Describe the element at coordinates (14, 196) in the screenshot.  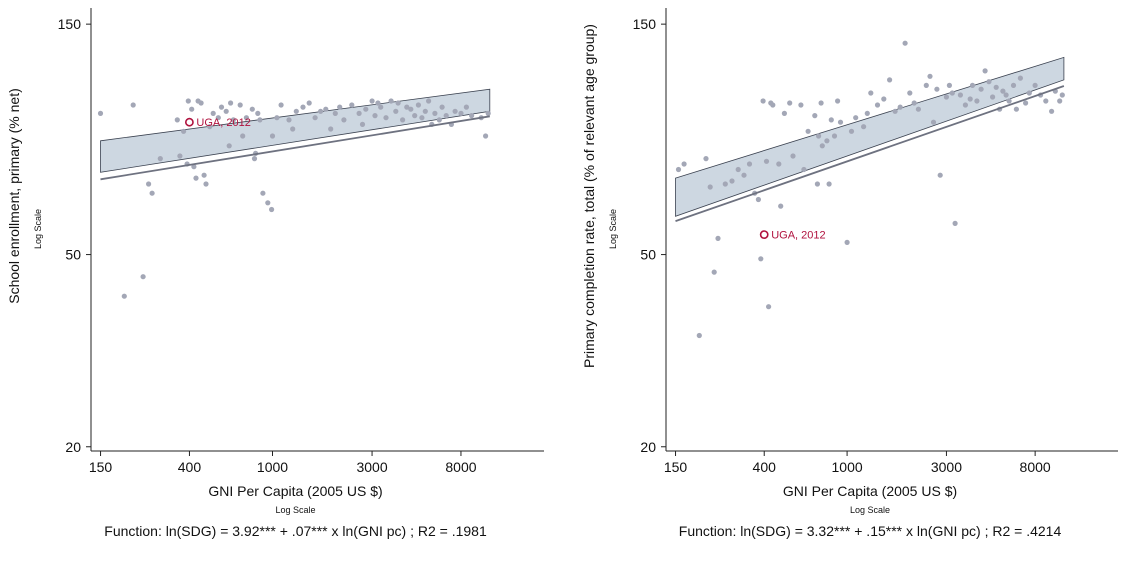
I see `y-axis-title: School enrollment, primary (% net)` at that location.